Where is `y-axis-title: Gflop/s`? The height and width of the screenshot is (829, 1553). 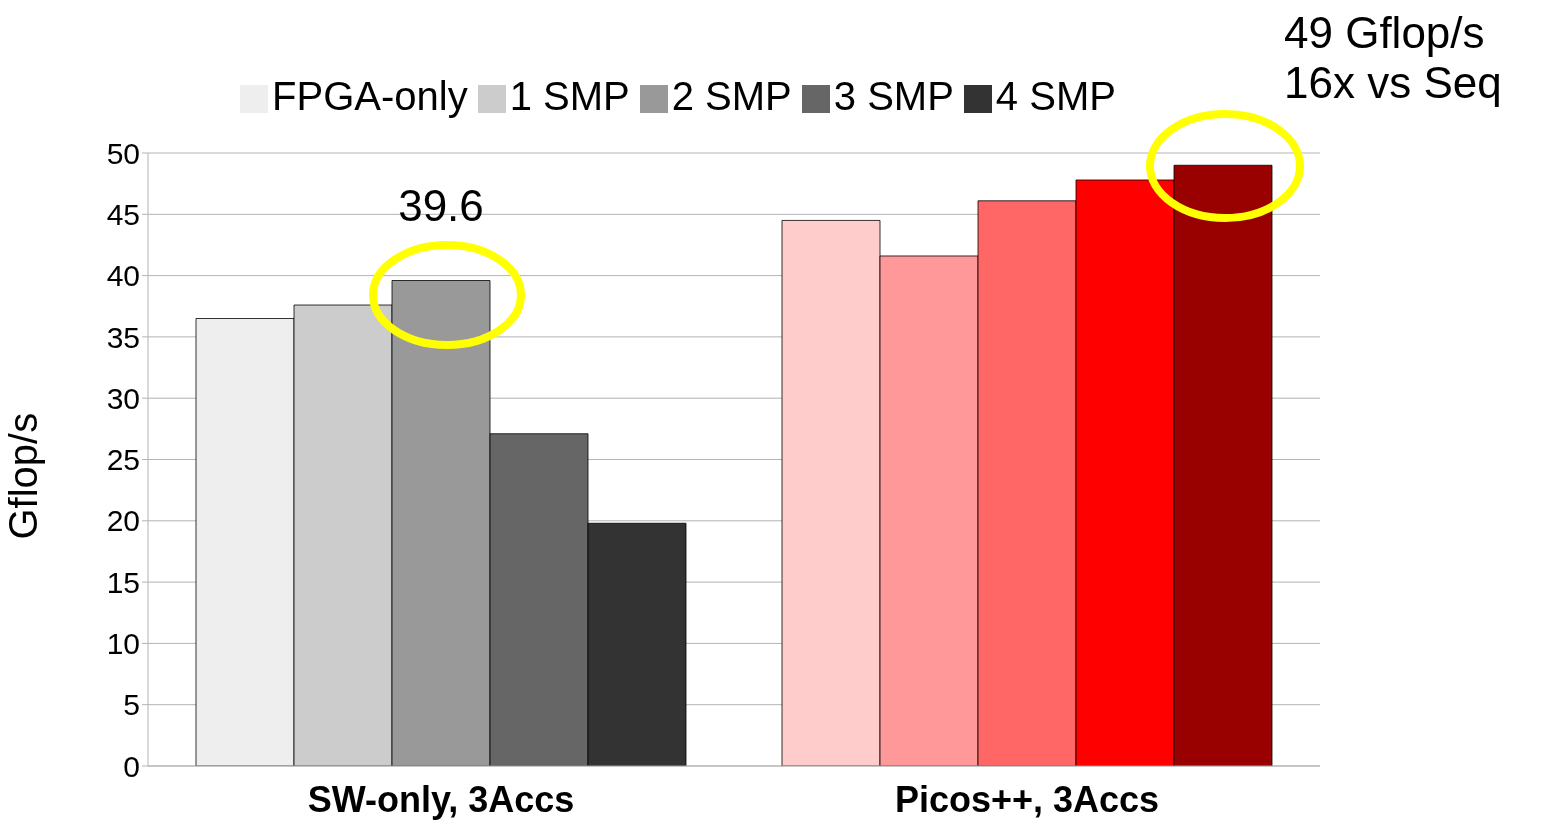 y-axis-title: Gflop/s is located at coordinates (23, 476).